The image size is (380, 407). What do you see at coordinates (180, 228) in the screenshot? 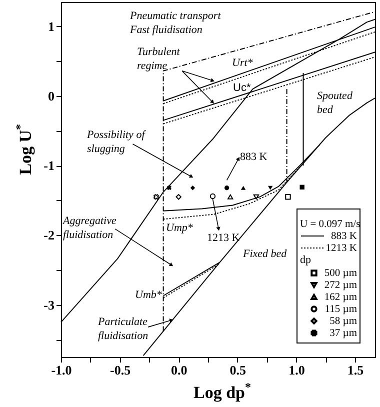
I see `annotation: Ump*` at bounding box center [180, 228].